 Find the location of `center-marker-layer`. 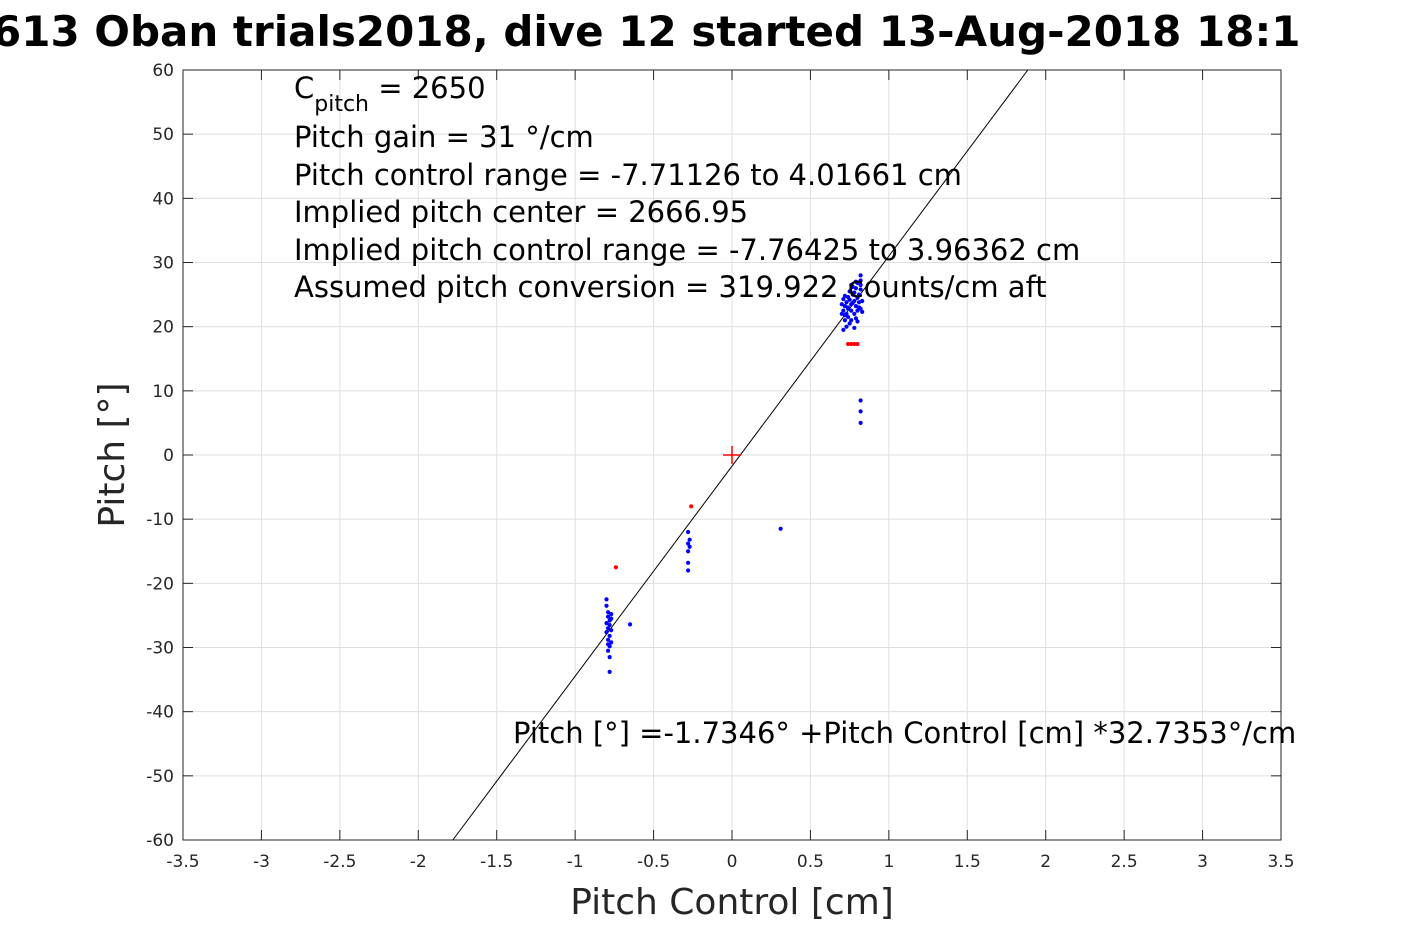

center-marker-layer is located at coordinates (732, 455).